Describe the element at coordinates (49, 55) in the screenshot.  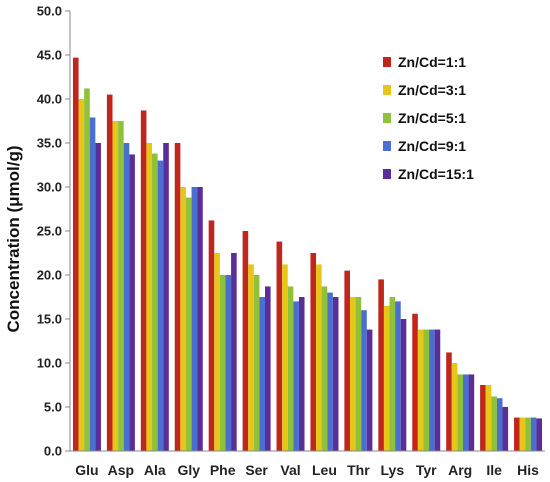
I see `y-tick-label: 45.0` at that location.